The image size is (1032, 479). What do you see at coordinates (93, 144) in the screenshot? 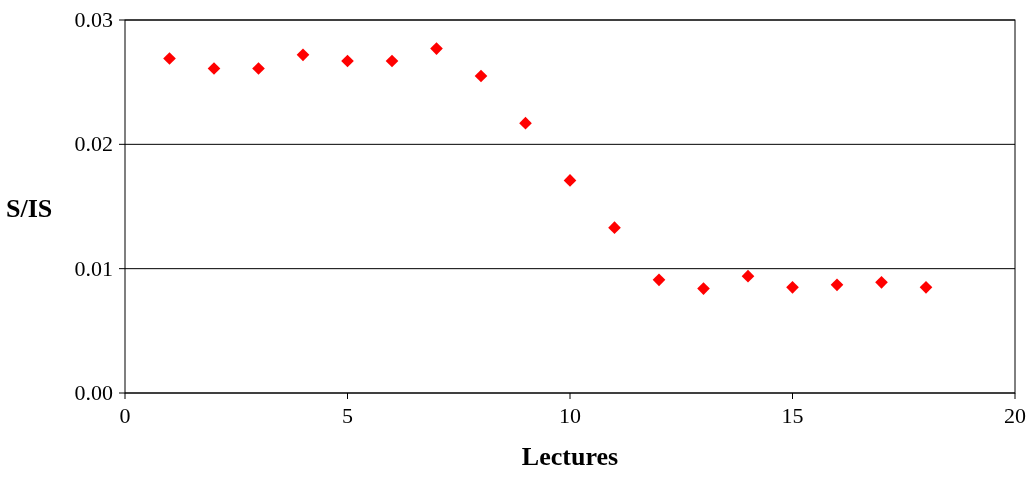
I see `y-tick-label: 0.02` at bounding box center [93, 144].